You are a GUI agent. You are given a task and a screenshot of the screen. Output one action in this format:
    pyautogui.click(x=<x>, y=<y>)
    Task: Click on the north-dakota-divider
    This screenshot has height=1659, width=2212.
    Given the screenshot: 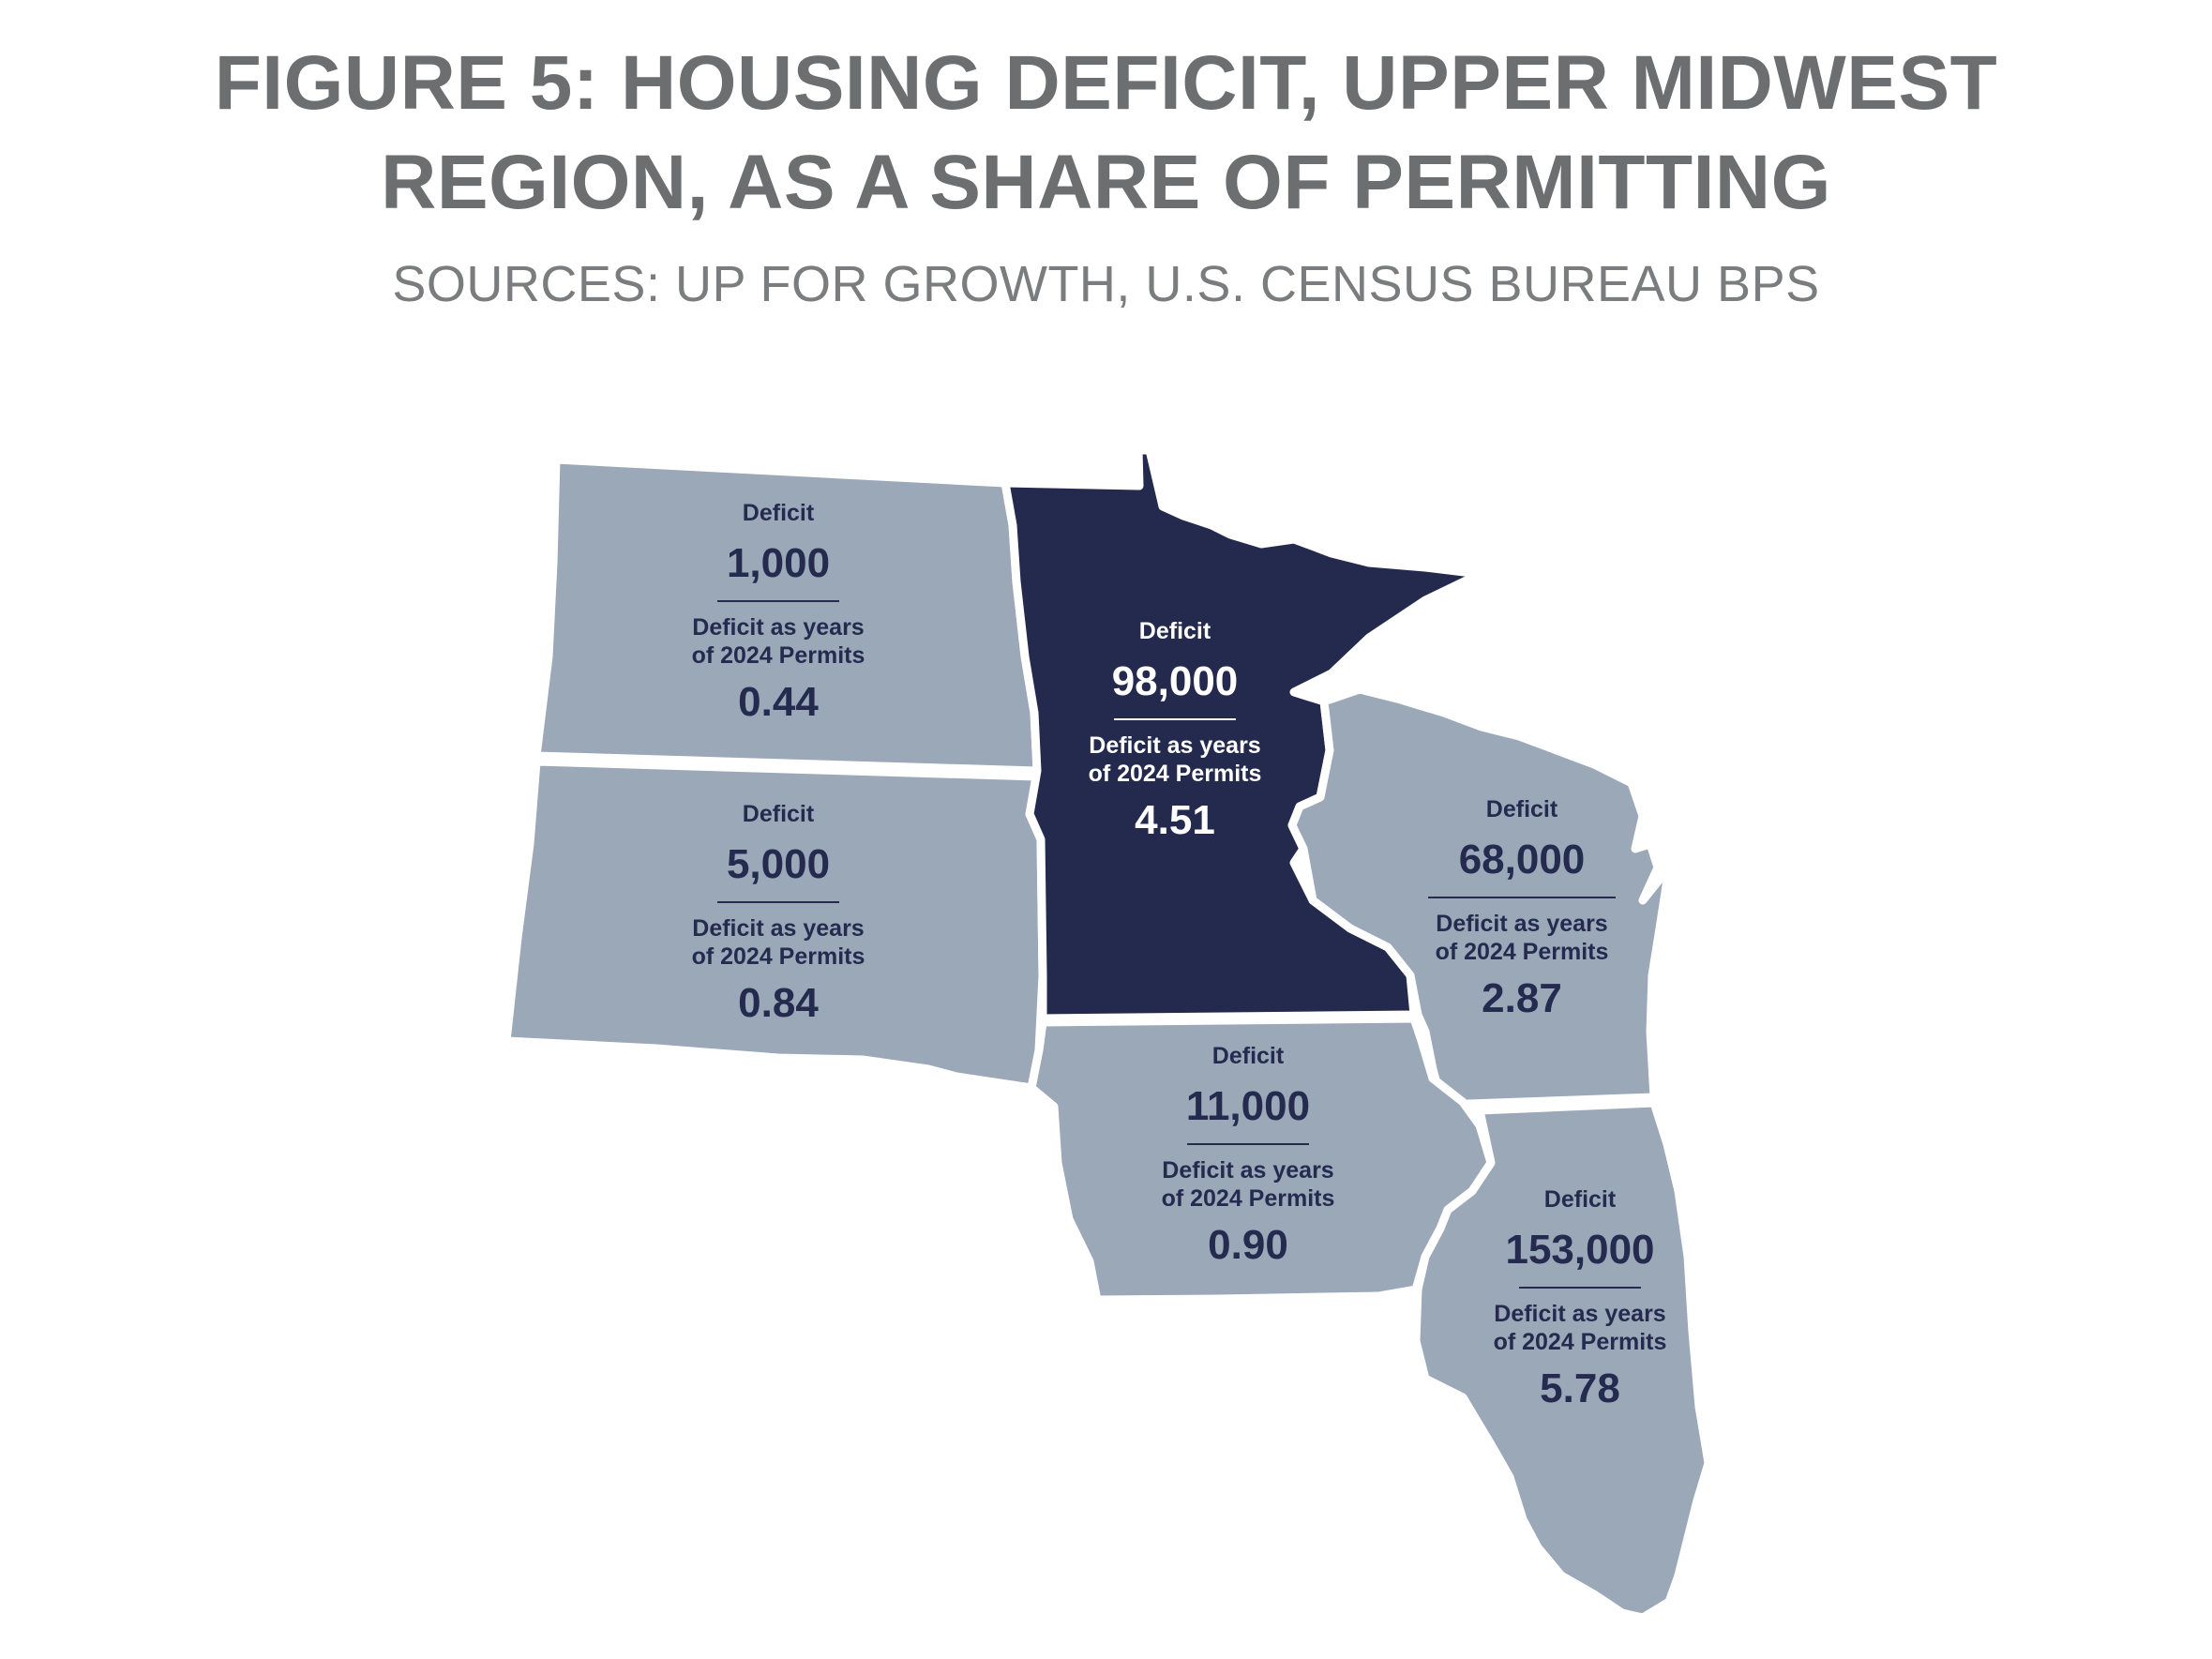 What is the action you would take?
    pyautogui.click(x=778, y=601)
    